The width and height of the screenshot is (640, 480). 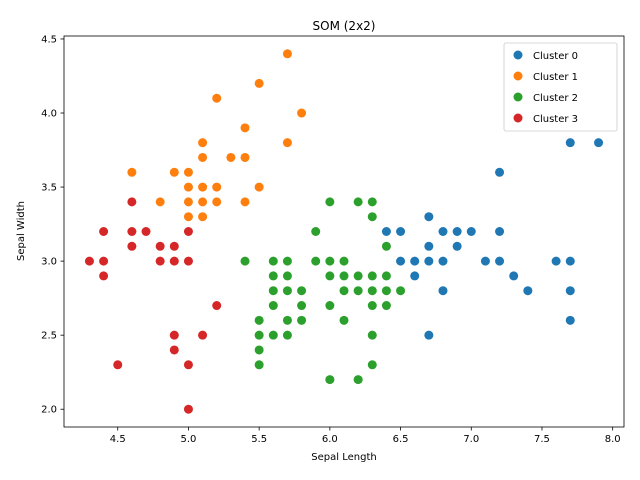 What do you see at coordinates (49, 262) in the screenshot?
I see `y-tick-label: 3.0` at bounding box center [49, 262].